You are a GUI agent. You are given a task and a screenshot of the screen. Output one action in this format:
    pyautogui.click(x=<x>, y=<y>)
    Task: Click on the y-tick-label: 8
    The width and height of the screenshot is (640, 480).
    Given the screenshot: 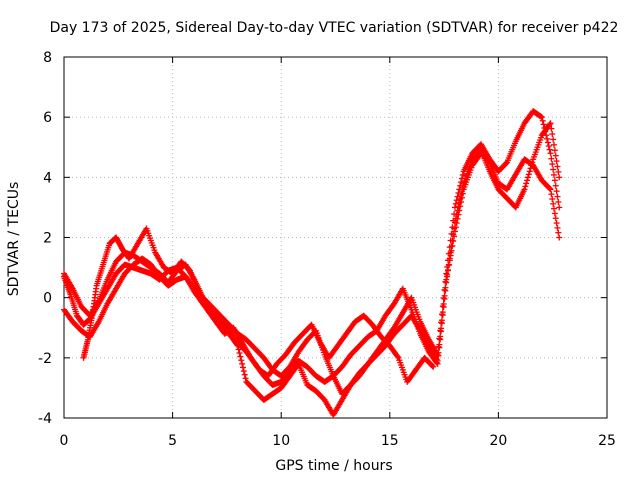 What is the action you would take?
    pyautogui.click(x=47, y=58)
    